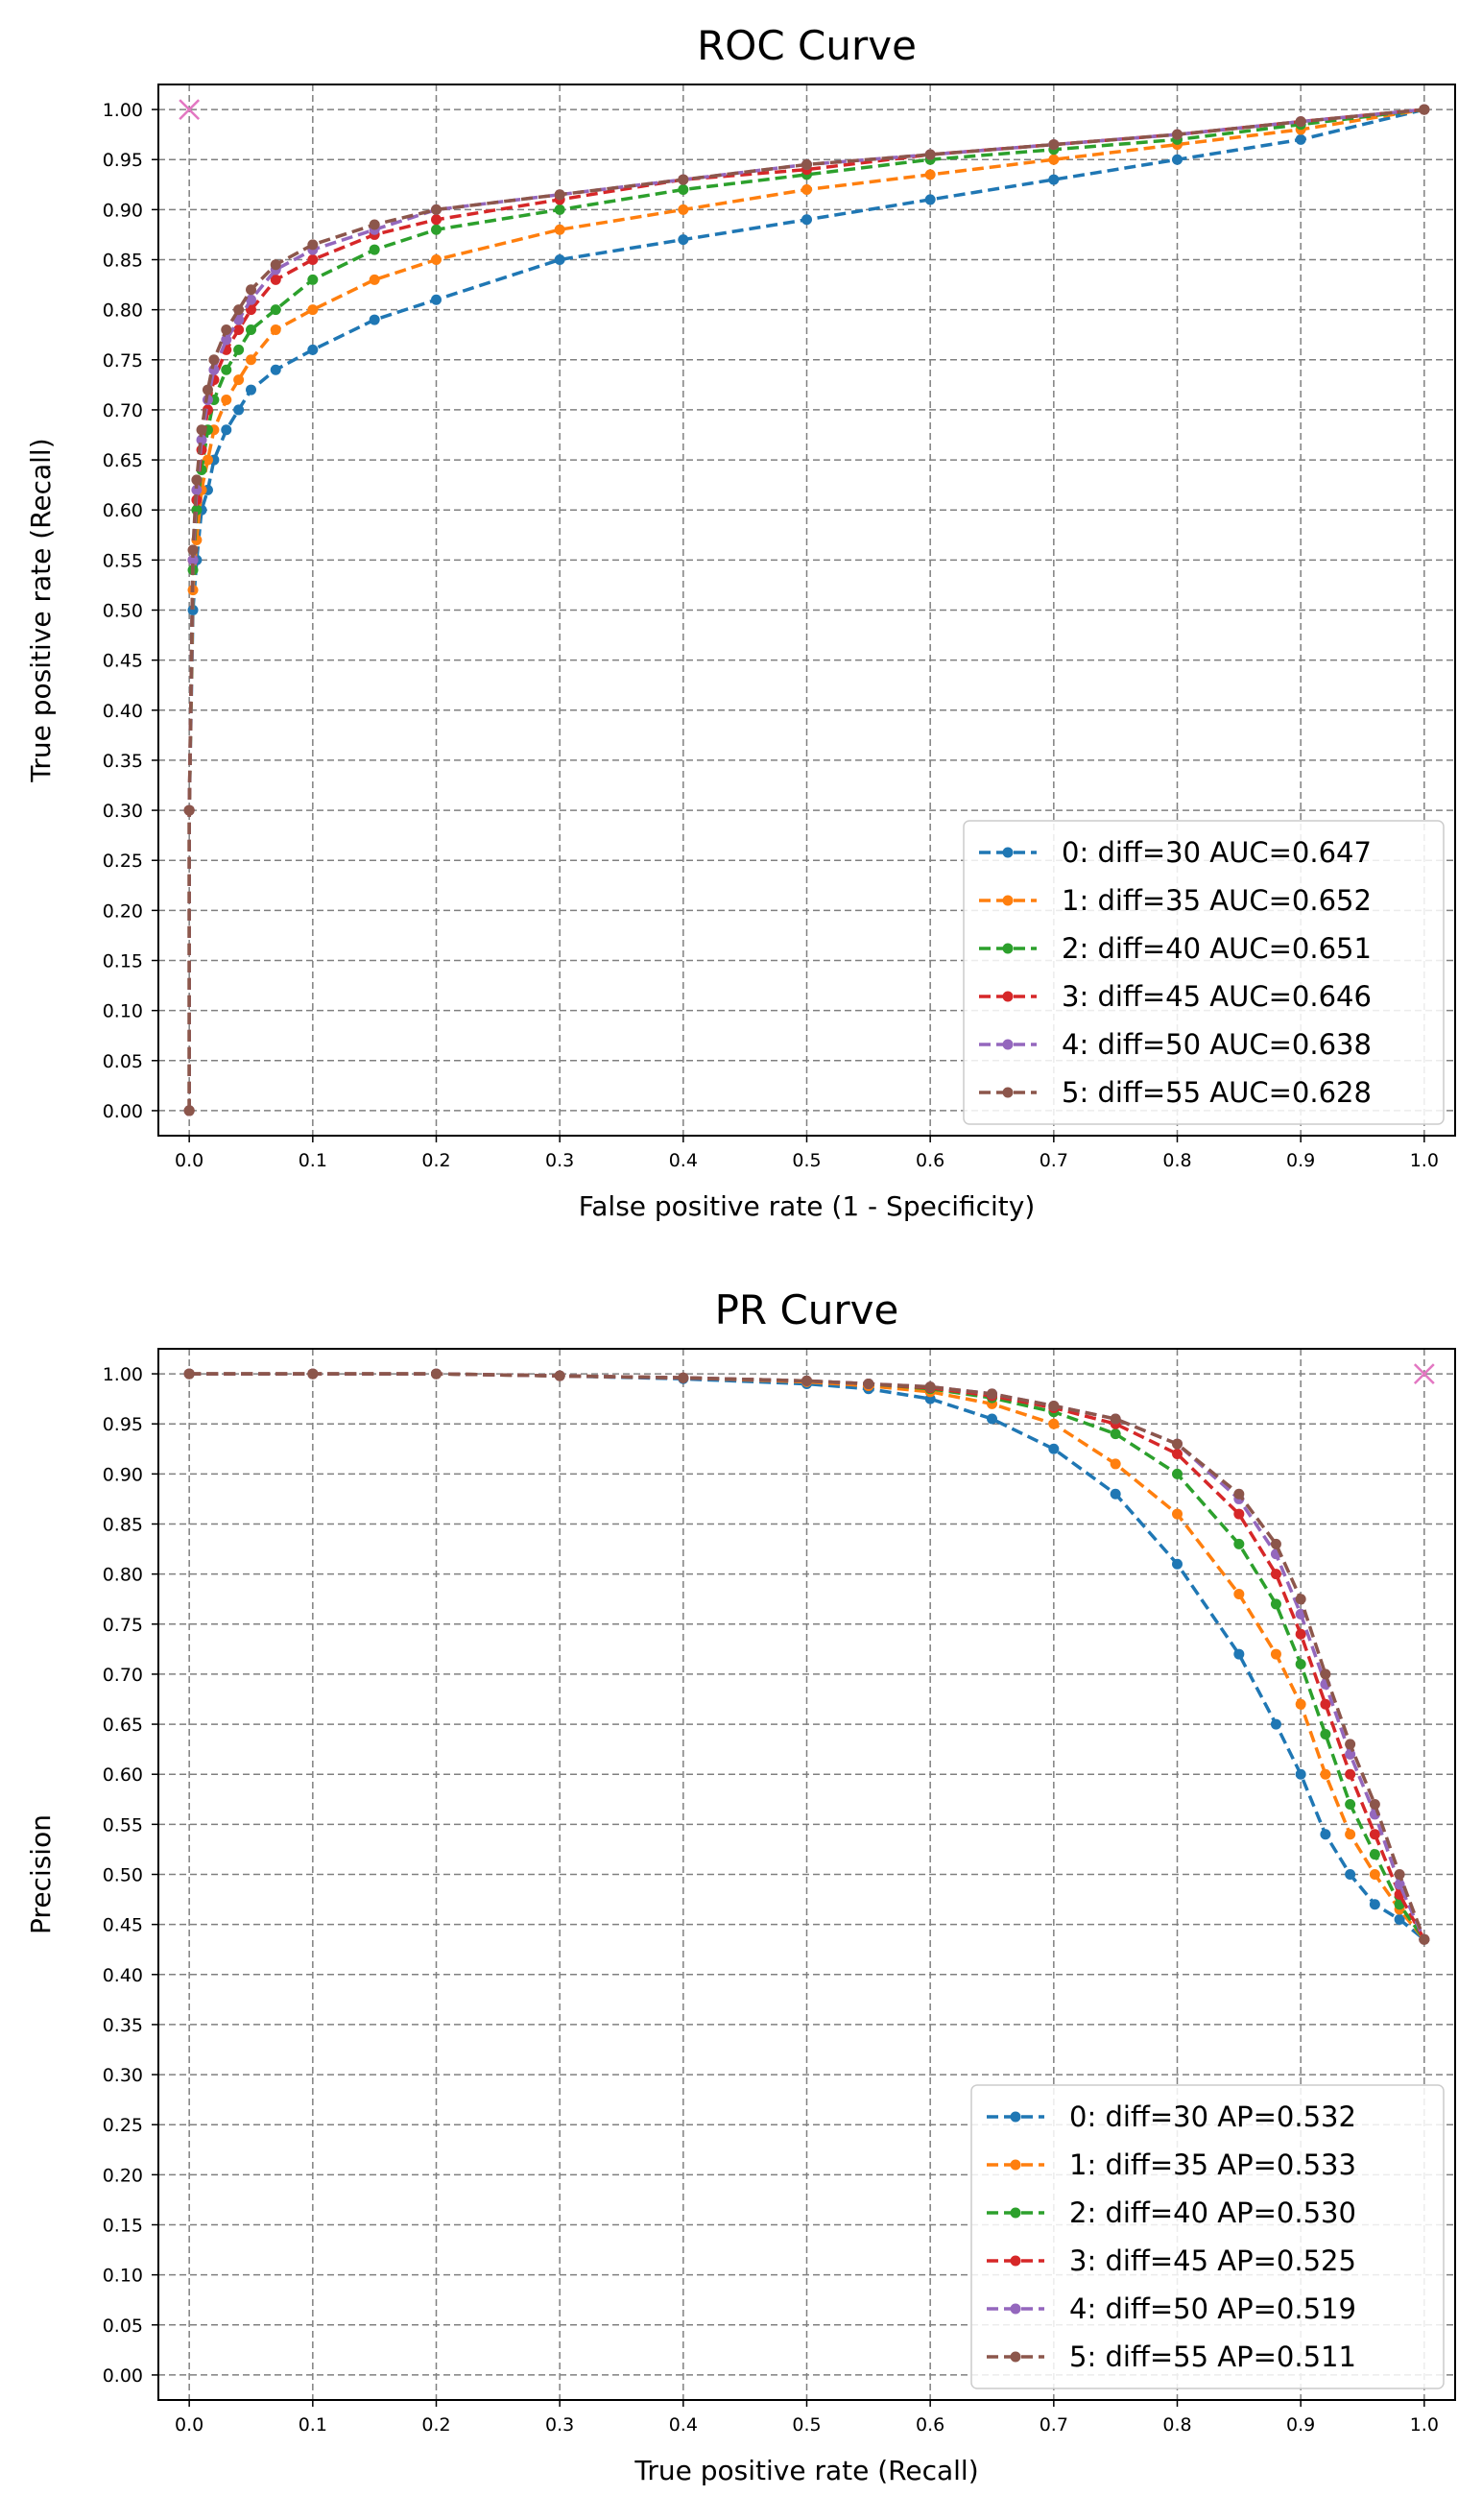 The width and height of the screenshot is (1482, 2520). I want to click on x-tick-label: 0.4, so click(683, 2425).